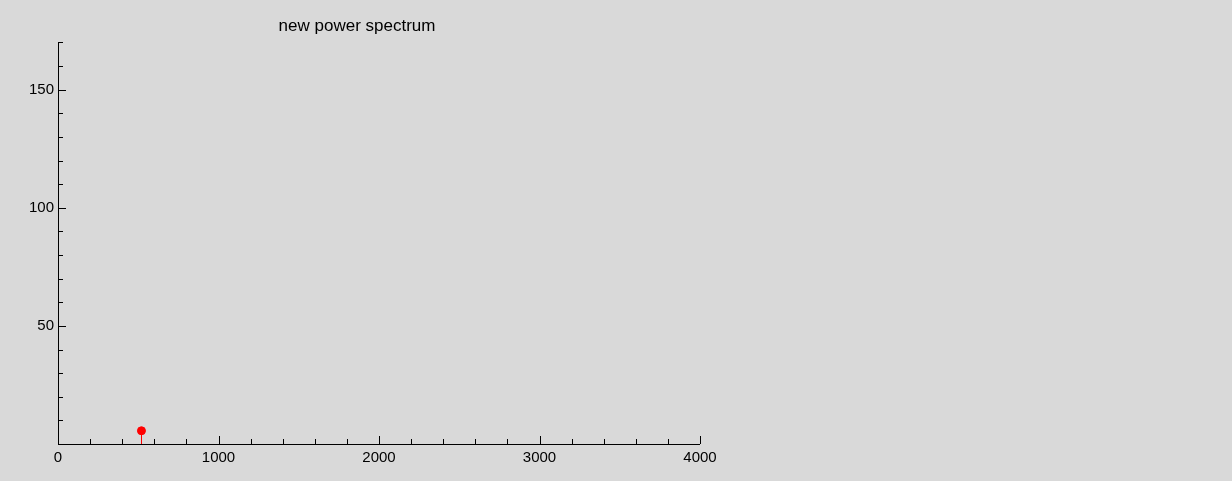  What do you see at coordinates (700, 456) in the screenshot?
I see `x-tick-label: 4000` at bounding box center [700, 456].